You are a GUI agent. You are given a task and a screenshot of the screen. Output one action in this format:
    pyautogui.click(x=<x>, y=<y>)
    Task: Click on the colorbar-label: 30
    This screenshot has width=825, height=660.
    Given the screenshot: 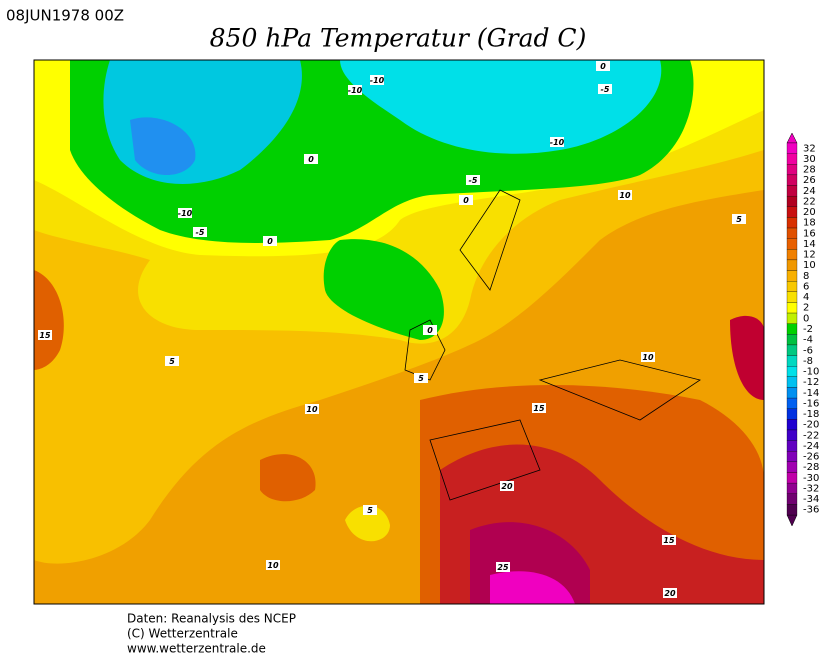 What is the action you would take?
    pyautogui.click(x=809, y=159)
    